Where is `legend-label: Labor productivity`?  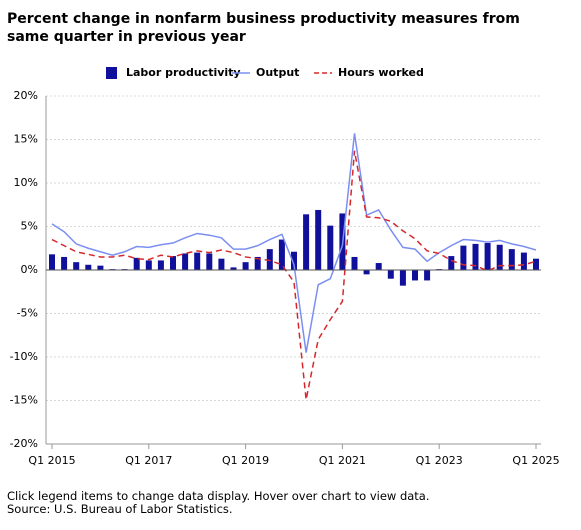 legend-label: Labor productivity is located at coordinates (183, 72).